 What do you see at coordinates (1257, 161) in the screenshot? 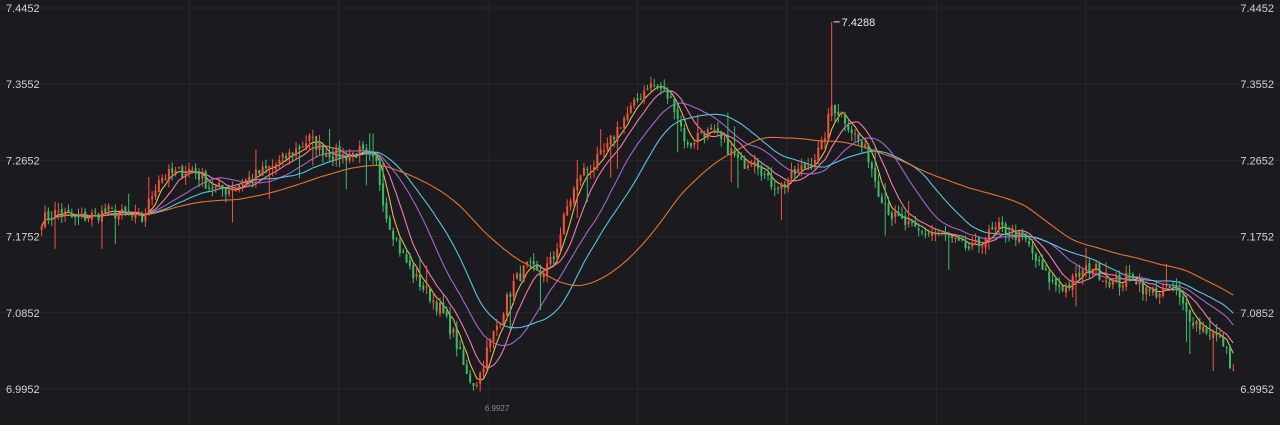
I see `y-tick-label-right: 7.2652` at bounding box center [1257, 161].